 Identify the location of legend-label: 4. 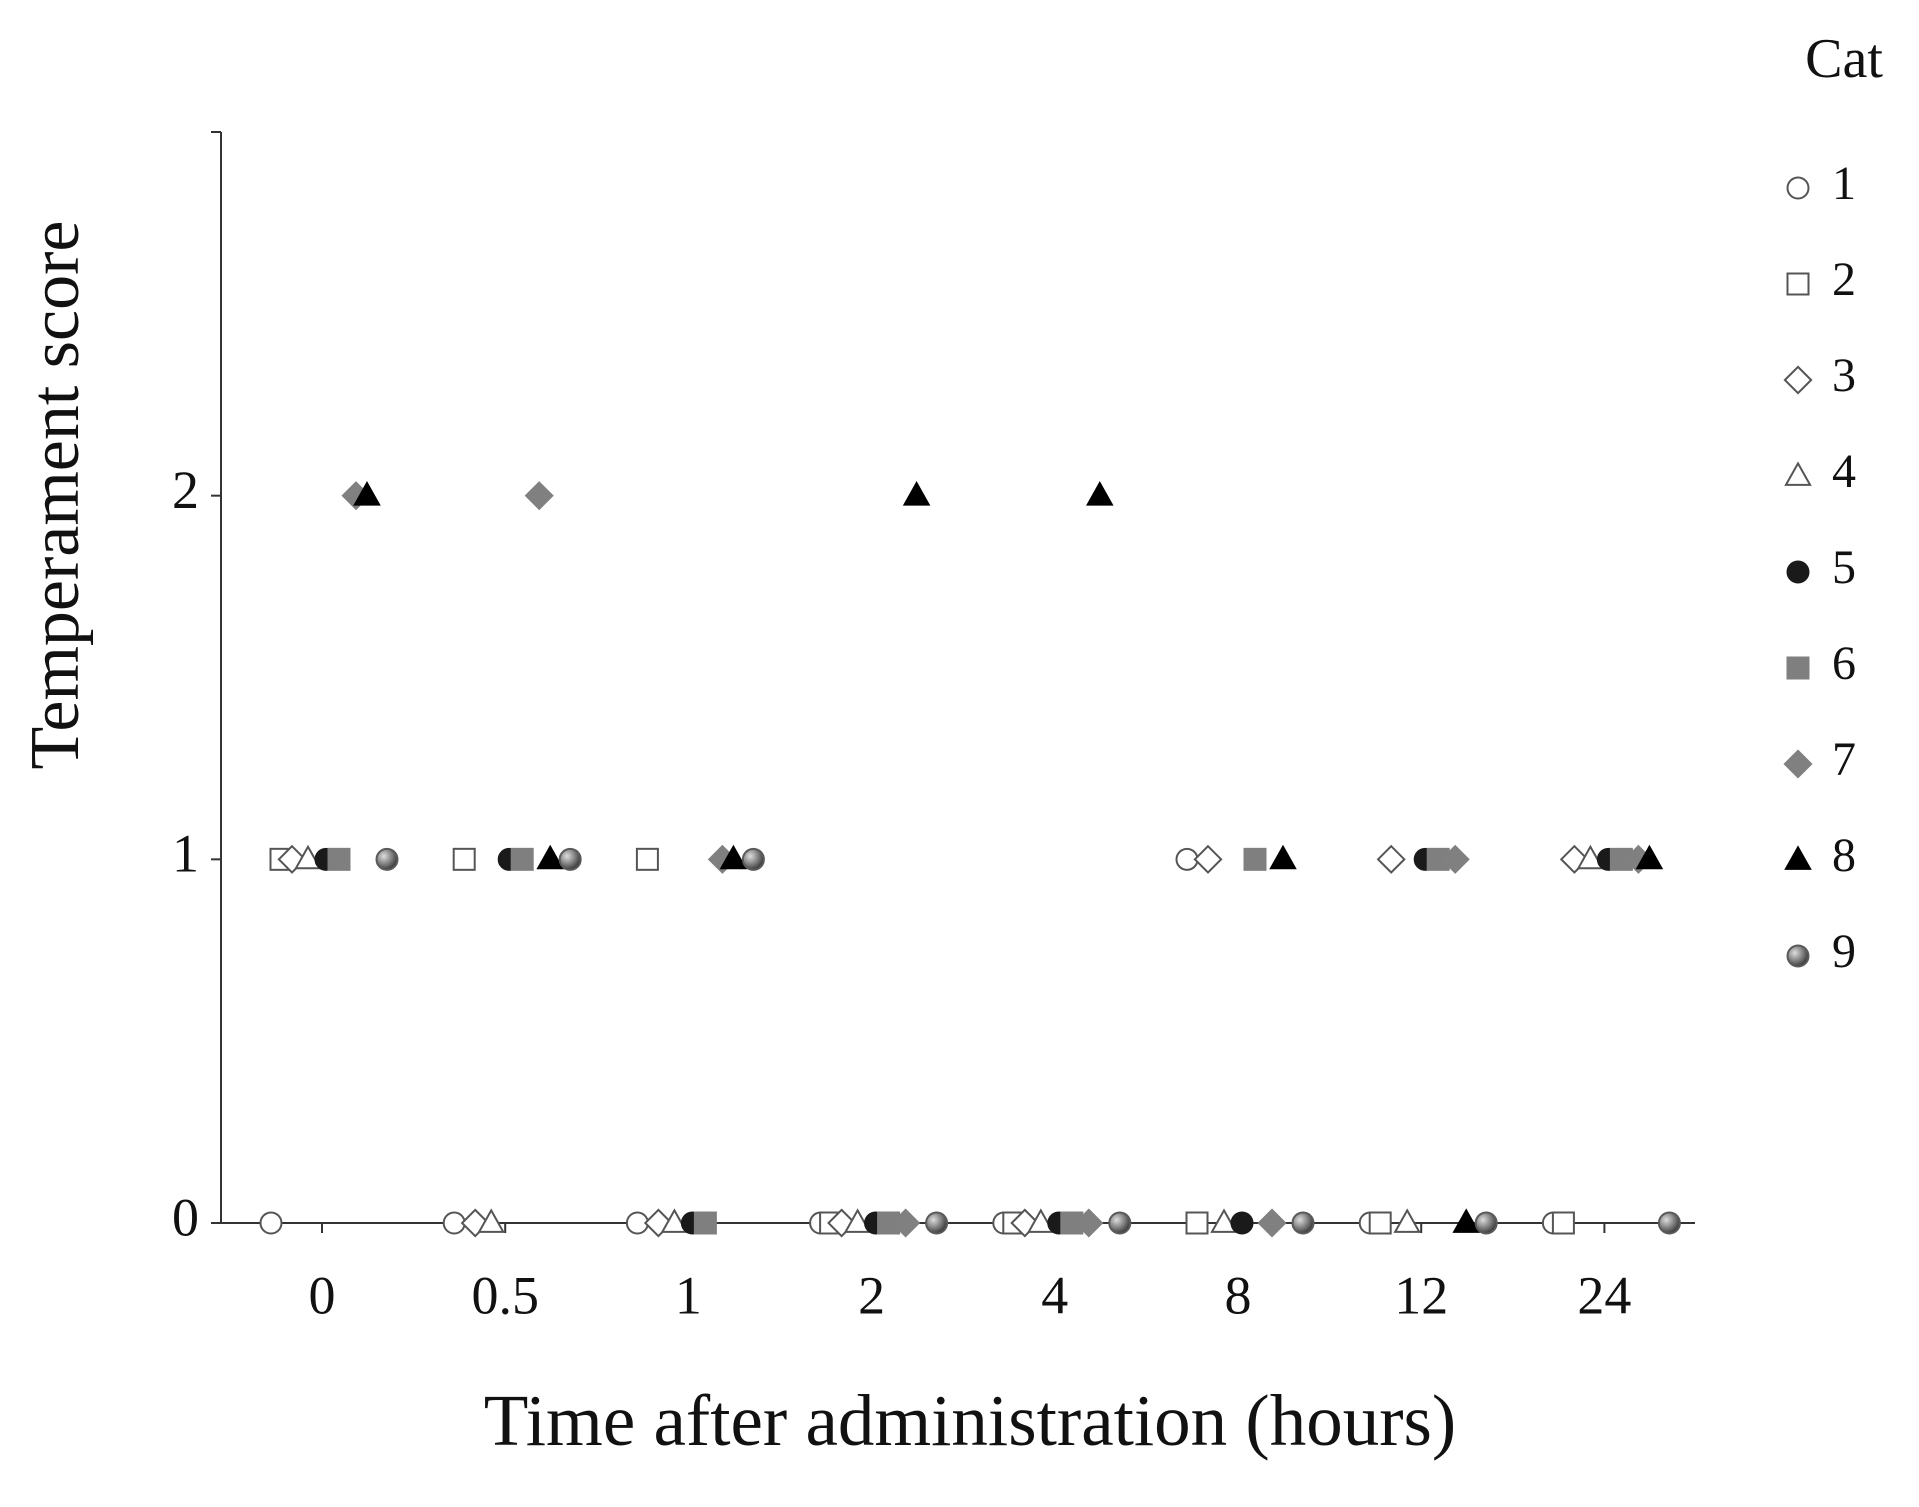
(1844, 471).